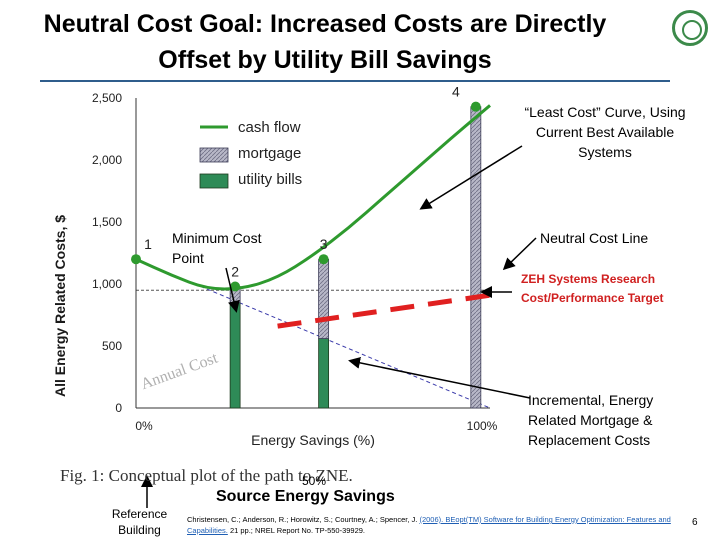 The width and height of the screenshot is (720, 540). I want to click on slide-title-line2: Offset by Utility Bill Savings, so click(325, 60).